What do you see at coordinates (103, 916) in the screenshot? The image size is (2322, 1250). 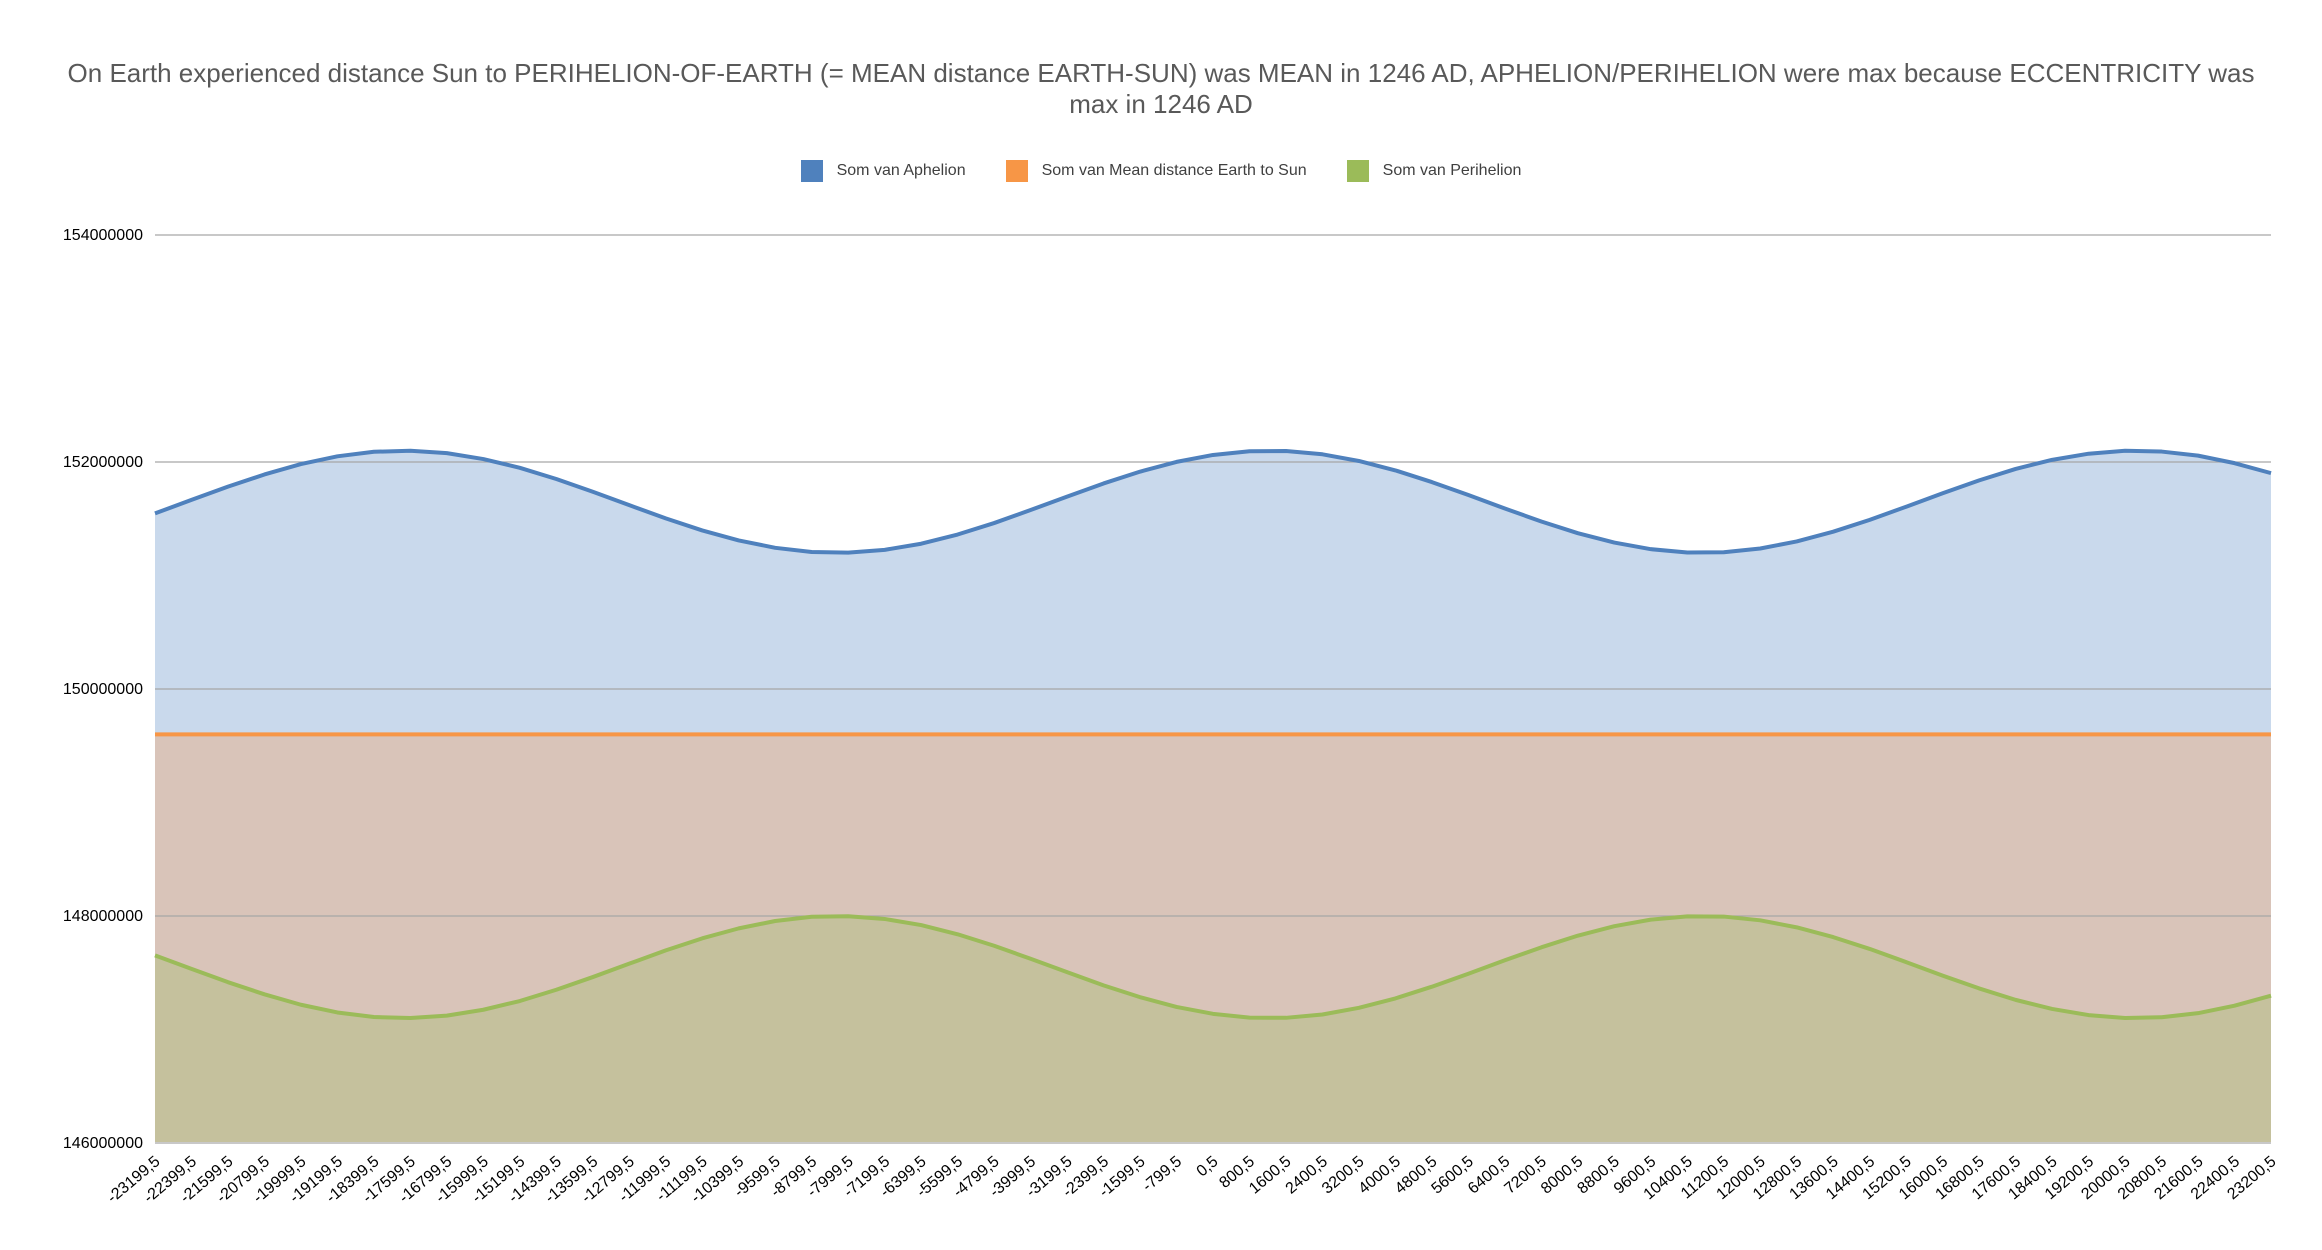 I see `y-tick-label: 148000000` at bounding box center [103, 916].